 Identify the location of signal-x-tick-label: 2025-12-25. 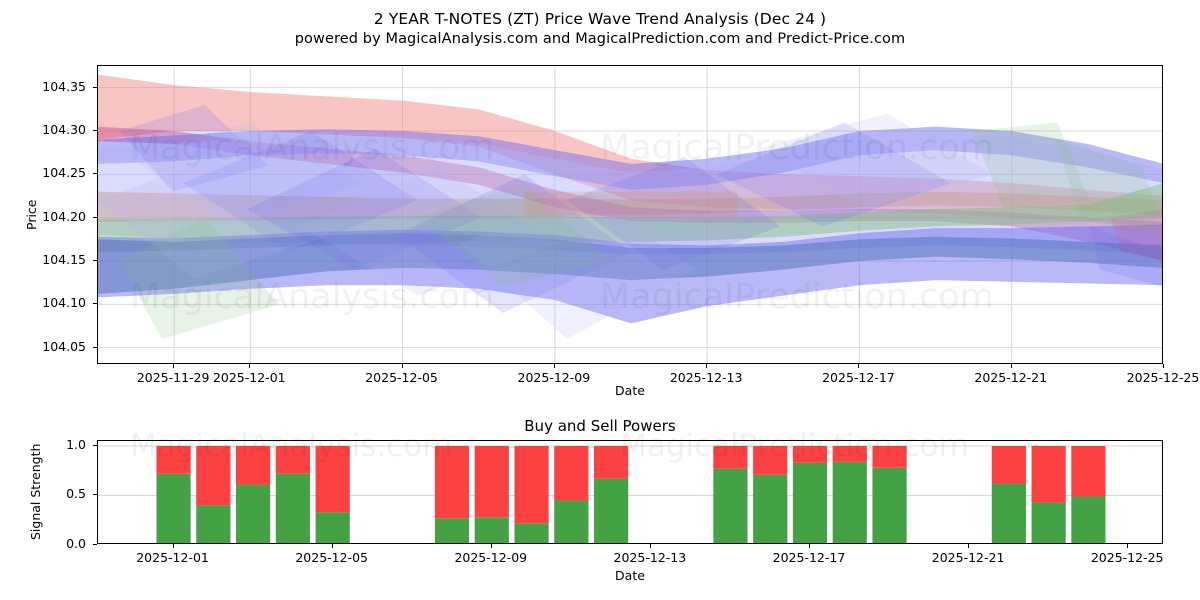
(1127, 557).